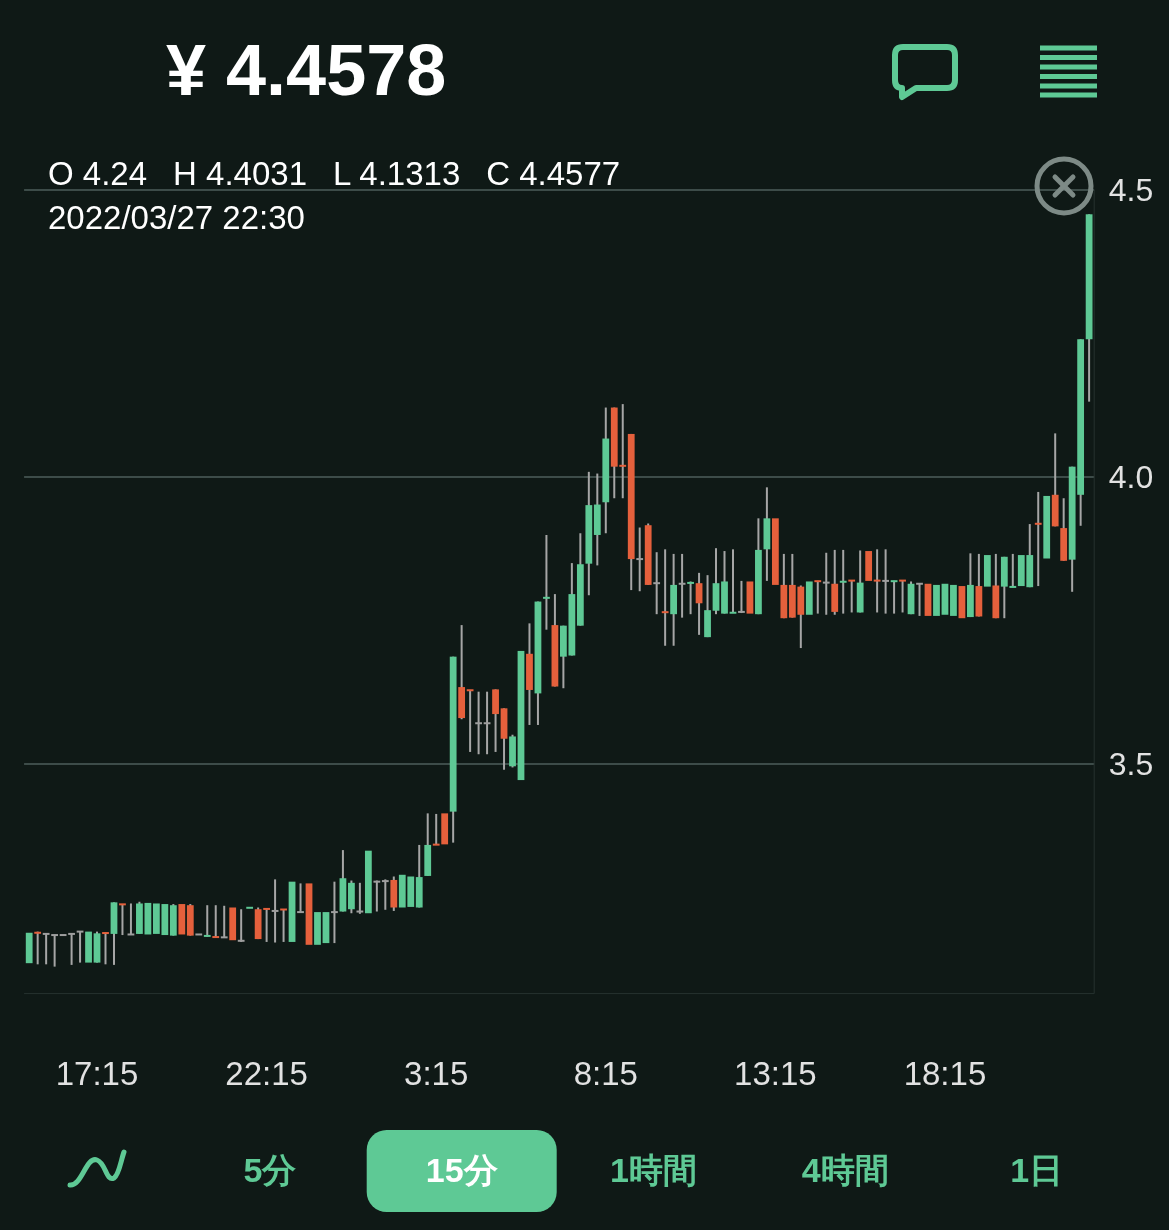 The image size is (1169, 1230). I want to click on annotation: O 4.24, so click(98, 173).